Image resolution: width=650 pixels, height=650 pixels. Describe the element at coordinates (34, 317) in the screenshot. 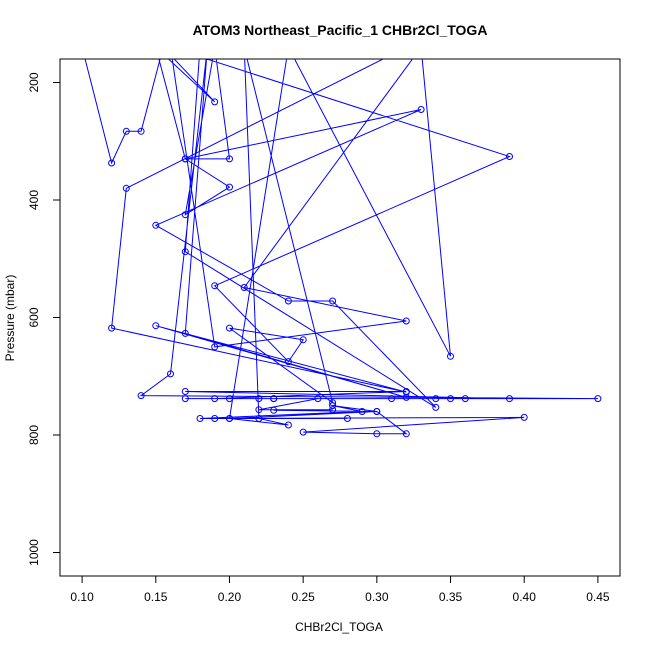

I see `y-tick-label: 600` at that location.